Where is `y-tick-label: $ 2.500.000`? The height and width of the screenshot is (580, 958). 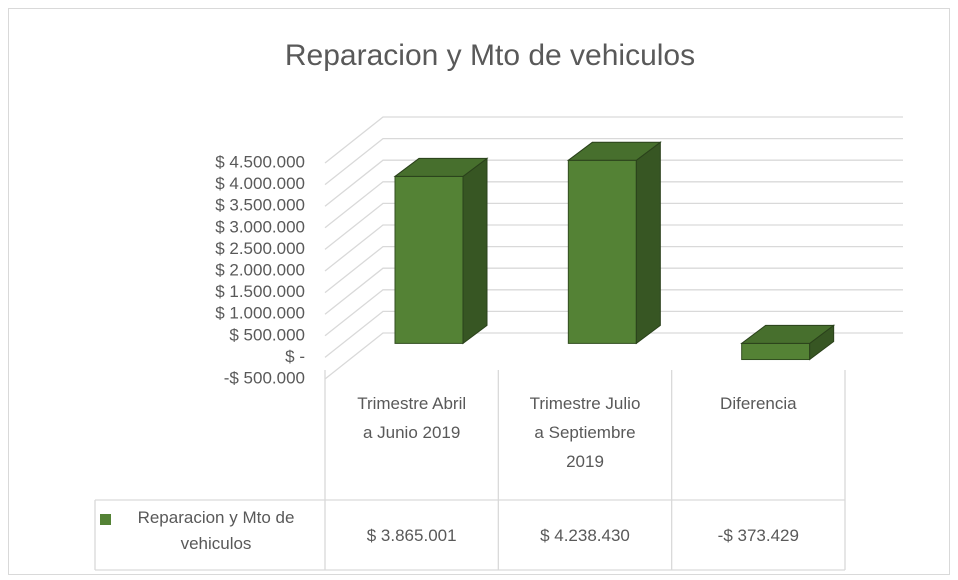
y-tick-label: $ 2.500.000 is located at coordinates (260, 248).